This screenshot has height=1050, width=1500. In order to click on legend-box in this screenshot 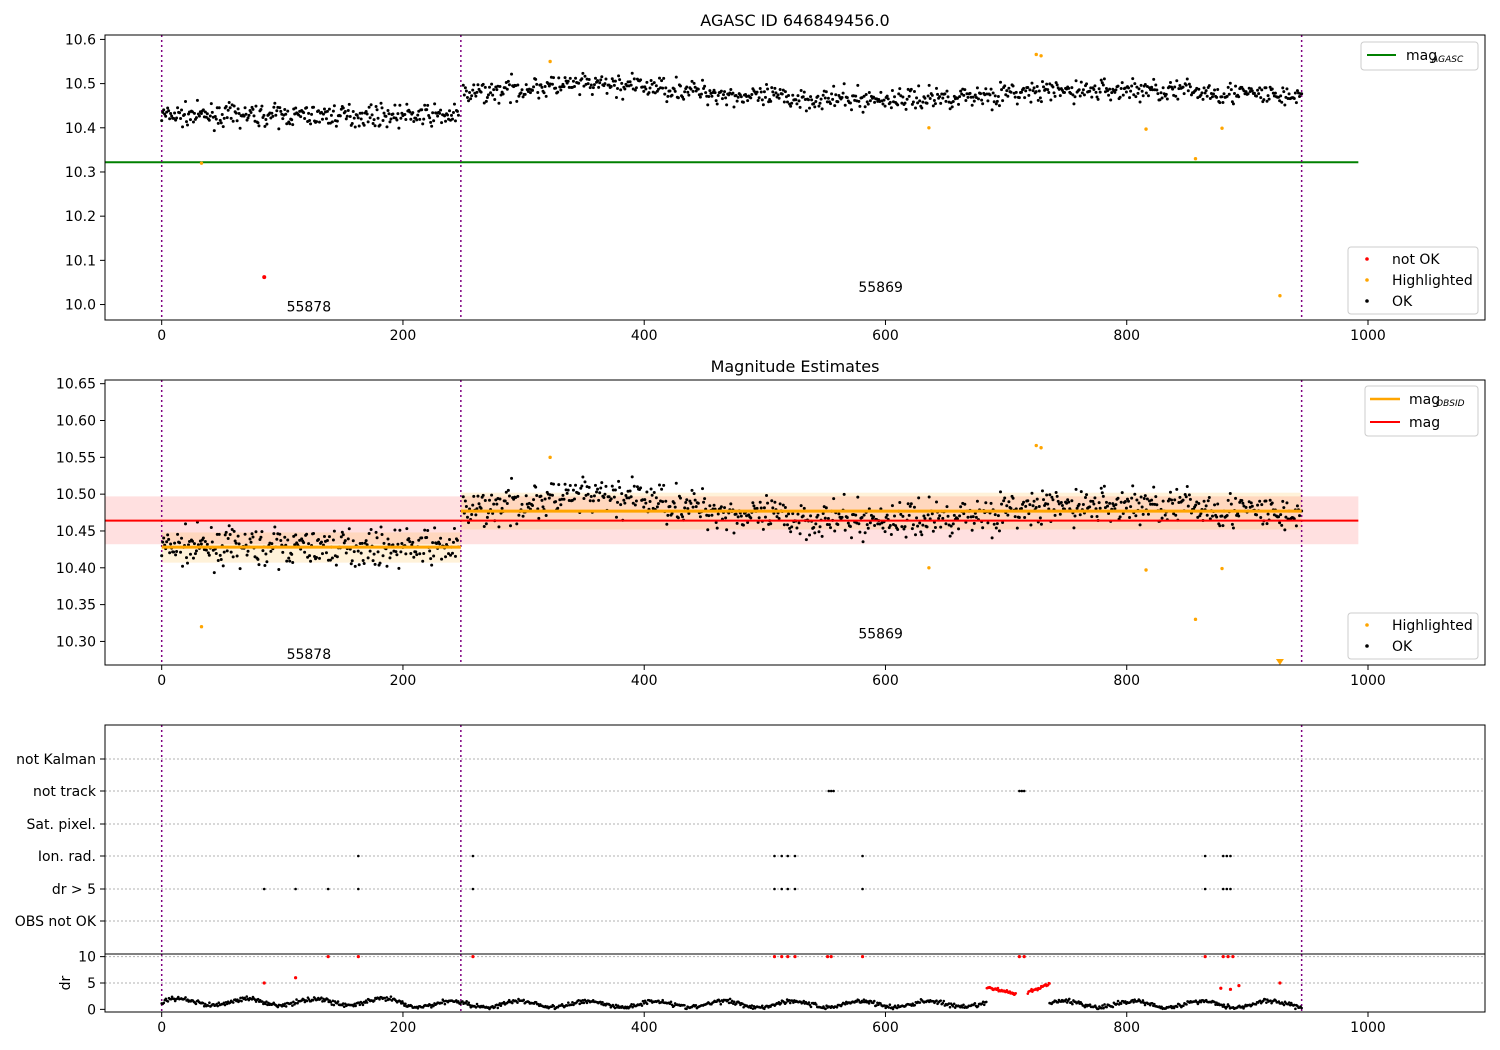, I will do `click(1413, 636)`.